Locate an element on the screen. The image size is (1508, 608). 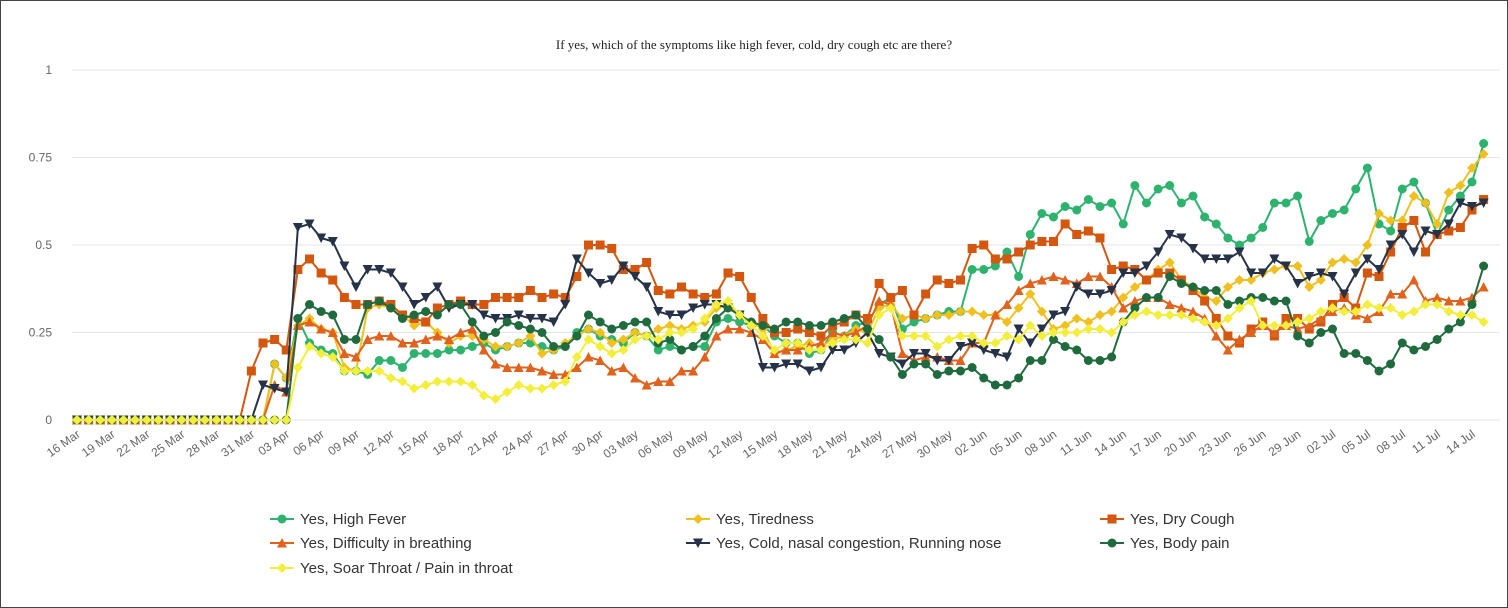
y-tick-label: 0.75 is located at coordinates (41, 158).